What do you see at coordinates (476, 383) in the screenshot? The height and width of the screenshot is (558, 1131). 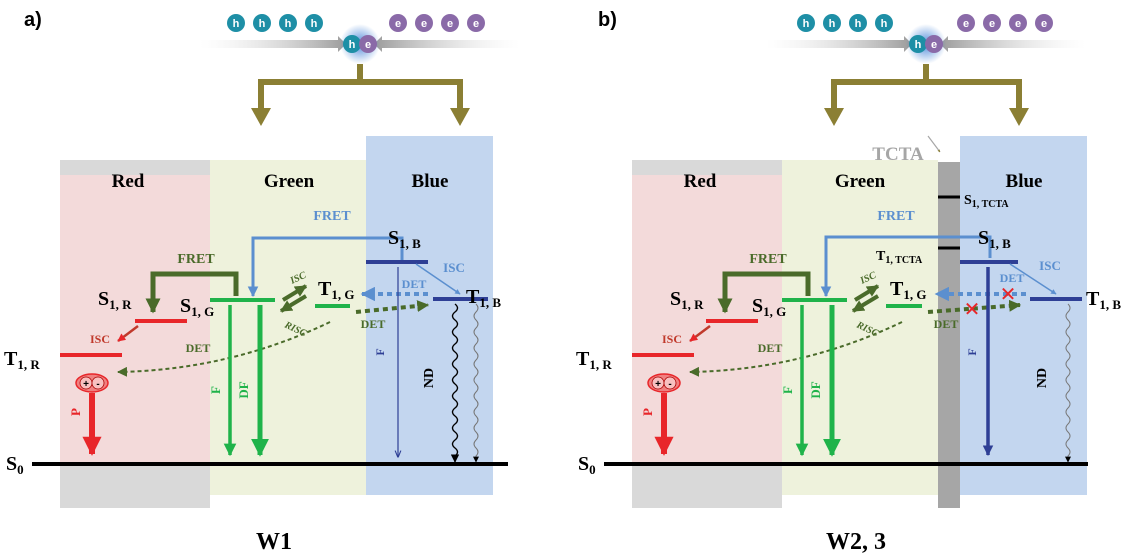 I see `nd-squiggle-light` at bounding box center [476, 383].